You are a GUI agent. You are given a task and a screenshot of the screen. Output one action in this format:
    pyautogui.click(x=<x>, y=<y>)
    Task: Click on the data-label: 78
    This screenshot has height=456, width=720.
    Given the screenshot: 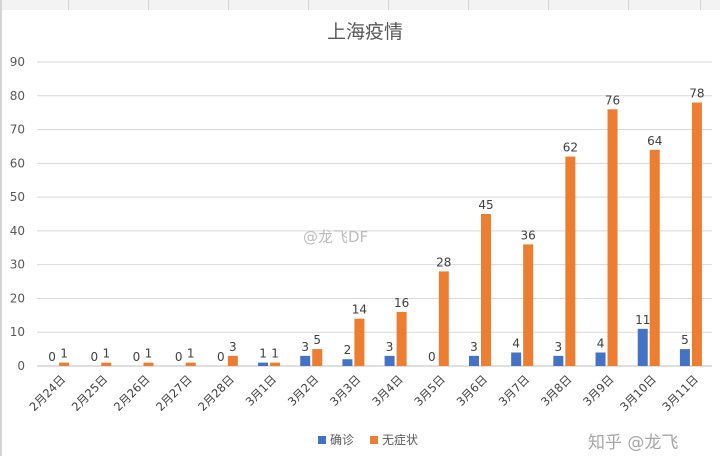 What is the action you would take?
    pyautogui.click(x=696, y=94)
    